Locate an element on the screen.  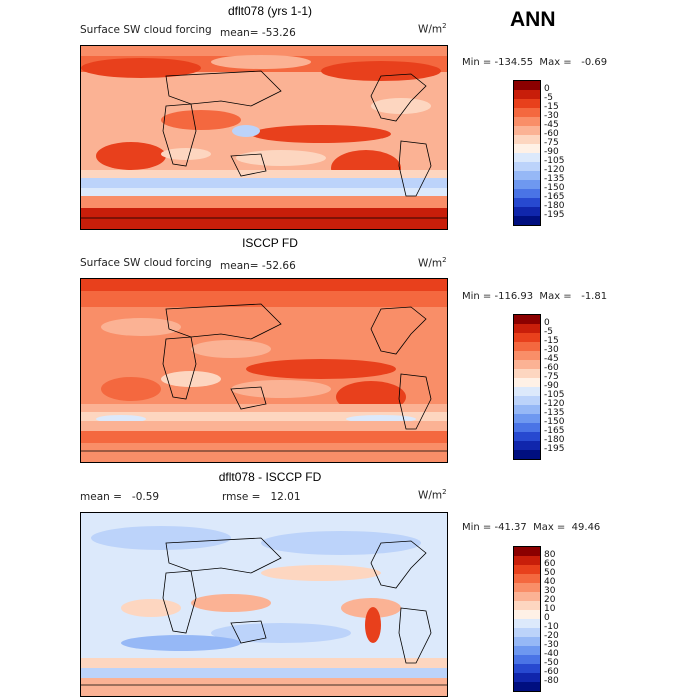
panel-1-title: dflt078 (yrs 1-1) is located at coordinates (270, 11).